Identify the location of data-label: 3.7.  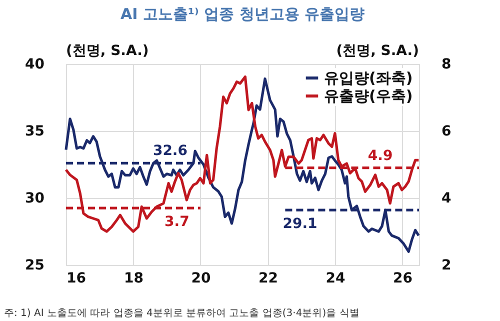
(177, 222).